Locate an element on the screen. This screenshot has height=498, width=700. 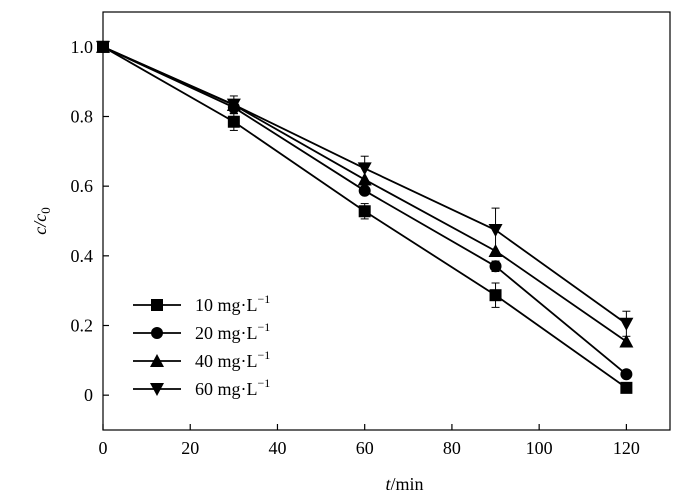
y-tick-label: 1.0 is located at coordinates (82, 47).